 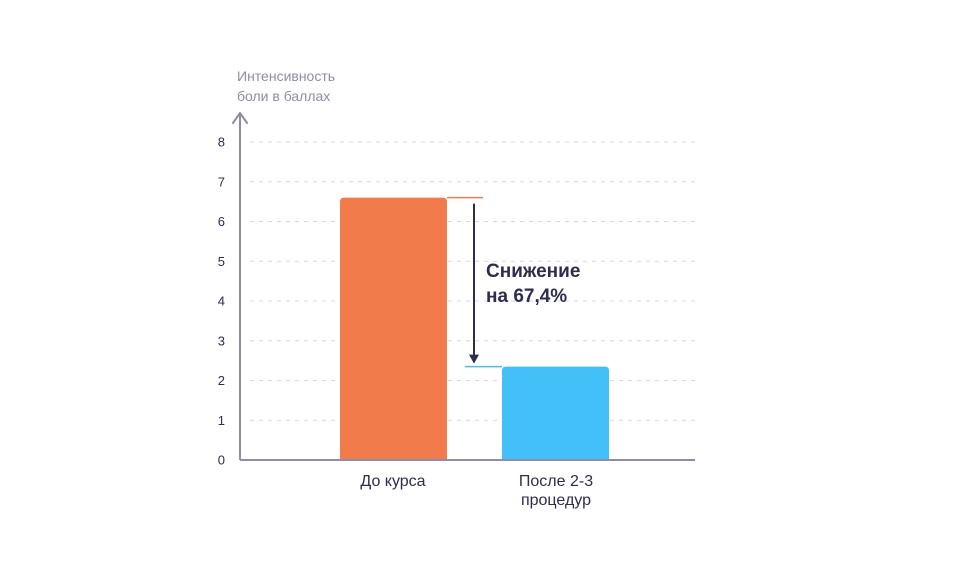 I want to click on reduction-annotation: Снижение на 67,4%, so click(x=513, y=282).